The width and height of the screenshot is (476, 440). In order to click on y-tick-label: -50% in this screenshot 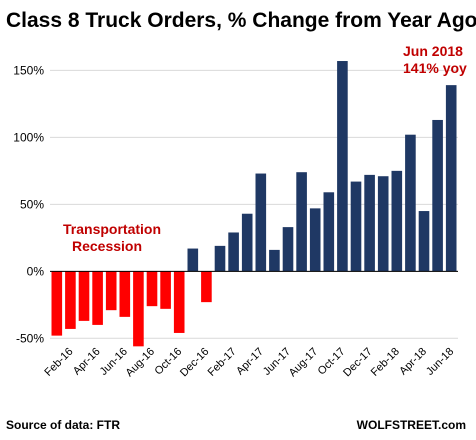, I will do `click(30, 338)`.